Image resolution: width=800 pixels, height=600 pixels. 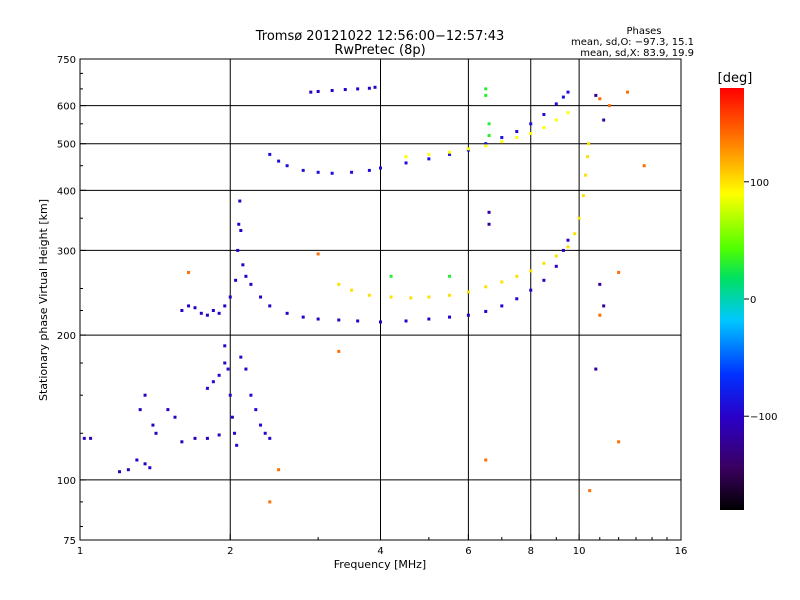 What do you see at coordinates (468, 551) in the screenshot?
I see `x-tick-label: 6` at bounding box center [468, 551].